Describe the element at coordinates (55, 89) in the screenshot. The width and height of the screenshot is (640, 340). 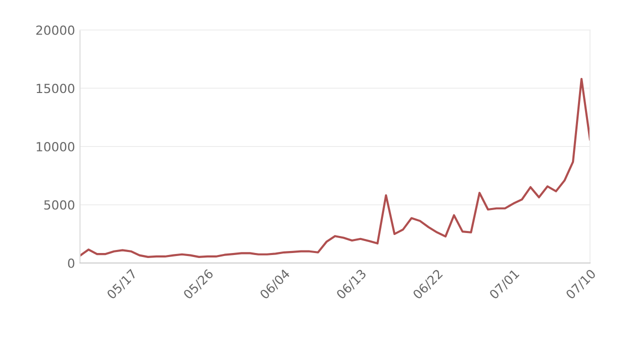
I see `y-tick-label: 15000` at that location.